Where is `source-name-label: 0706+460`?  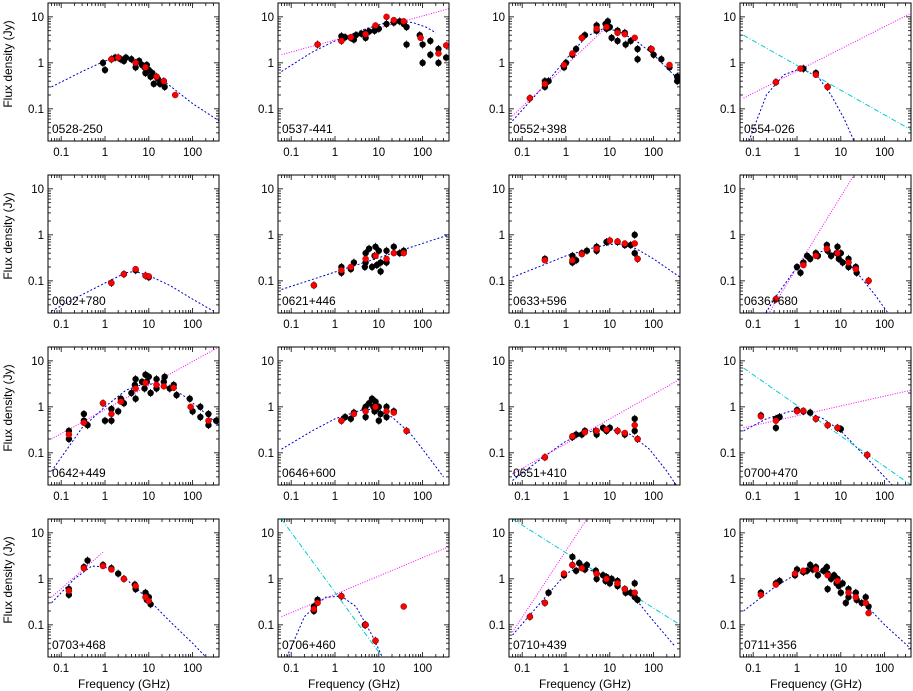
source-name-label: 0706+460 is located at coordinates (309, 645).